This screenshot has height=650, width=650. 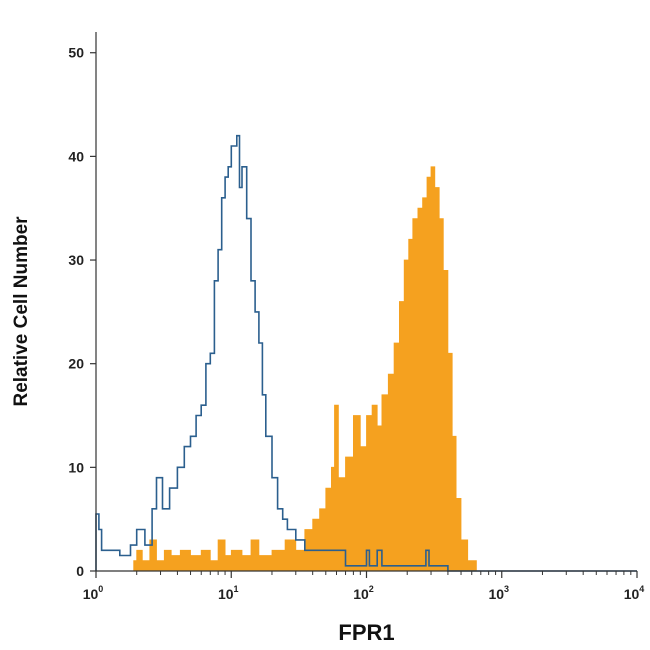 What do you see at coordinates (76, 156) in the screenshot?
I see `y-tick-label: 40` at bounding box center [76, 156].